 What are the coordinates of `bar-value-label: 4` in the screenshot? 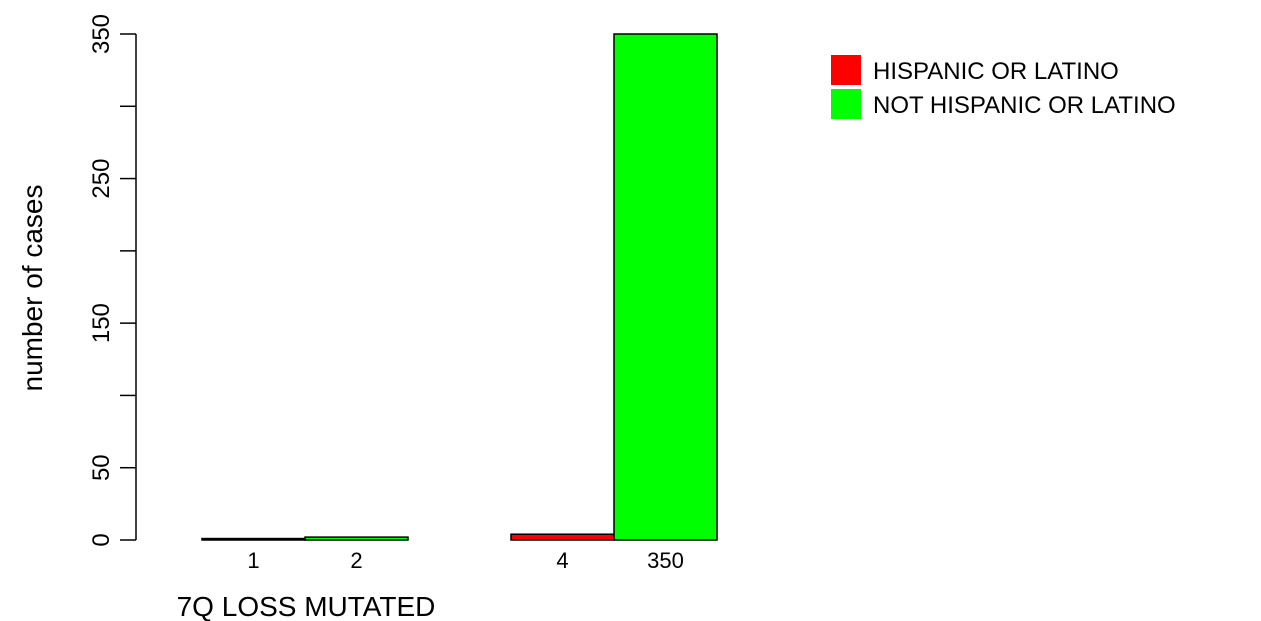 It's located at (562, 560).